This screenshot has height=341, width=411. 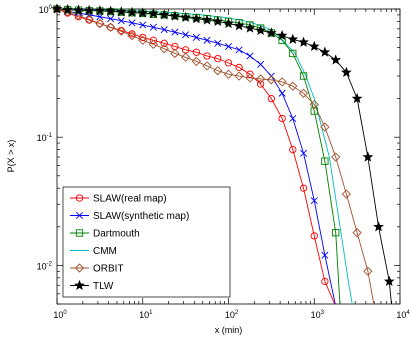 I want to click on legend-label: TLW, so click(x=103, y=286).